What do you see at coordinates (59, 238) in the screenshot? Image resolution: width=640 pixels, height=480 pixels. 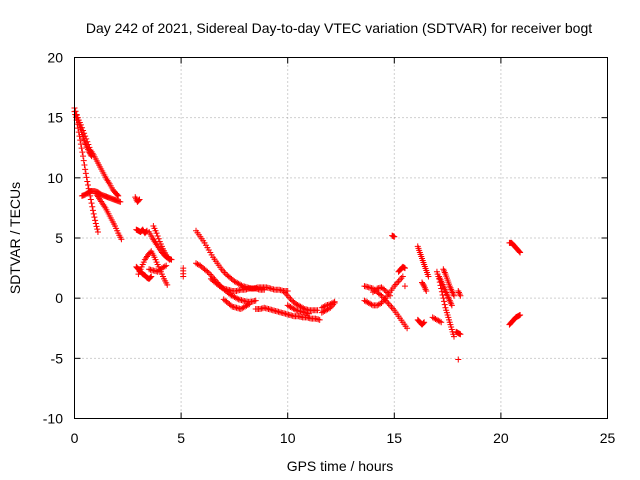 I see `y-tick-label: 5` at bounding box center [59, 238].